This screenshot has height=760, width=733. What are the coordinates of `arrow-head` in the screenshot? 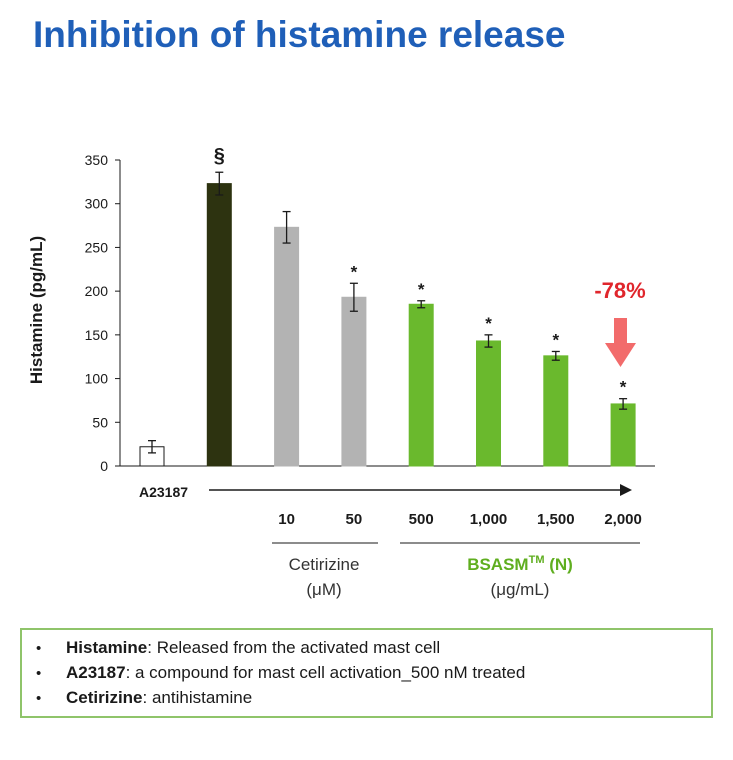 It's located at (626, 490).